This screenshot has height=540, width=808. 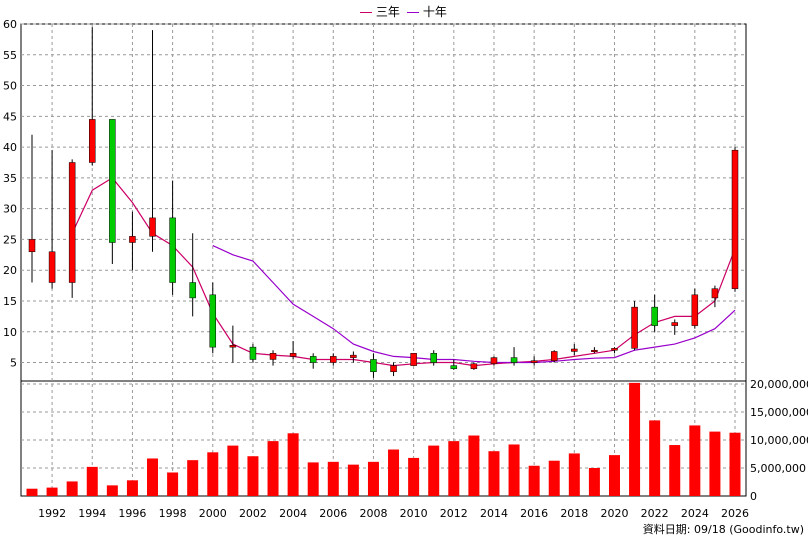 What do you see at coordinates (333, 513) in the screenshot?
I see `x-tick-label: 2006` at bounding box center [333, 513].